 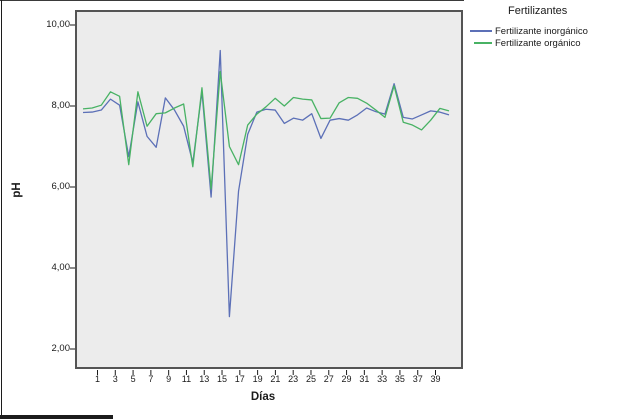 What do you see at coordinates (417, 379) in the screenshot?
I see `x-tick-label: 37` at bounding box center [417, 379].